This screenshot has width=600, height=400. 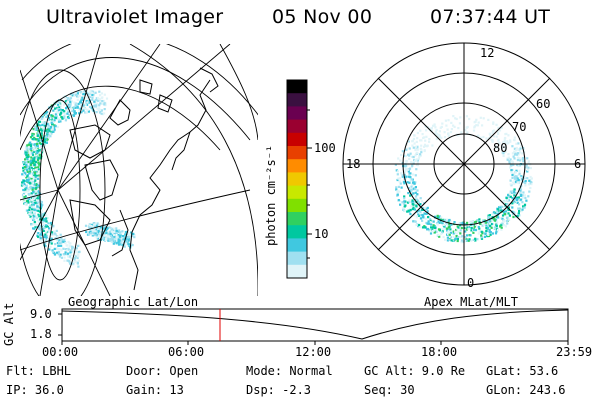 What do you see at coordinates (313, 352) in the screenshot?
I see `timeline-xtick-1200: 12:00` at bounding box center [313, 352].